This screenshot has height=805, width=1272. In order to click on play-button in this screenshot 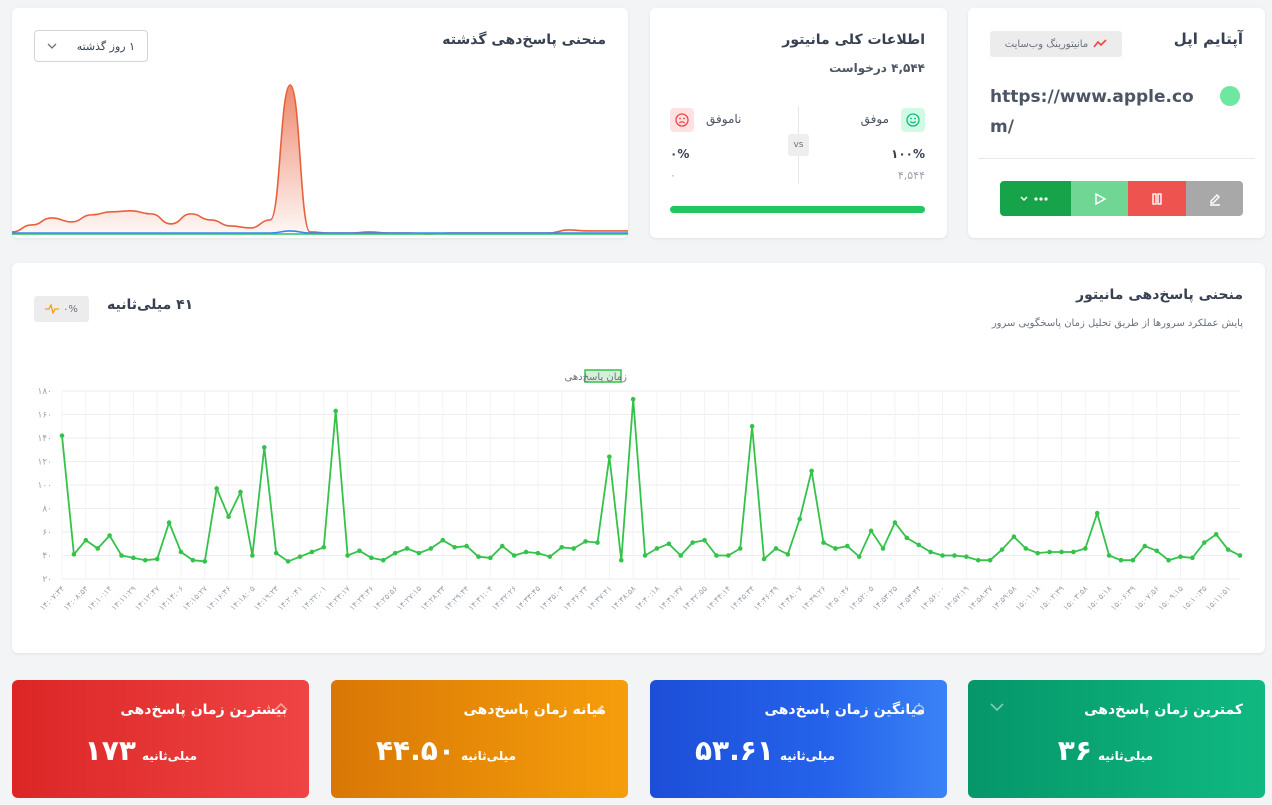, I will do `click(1100, 198)`.